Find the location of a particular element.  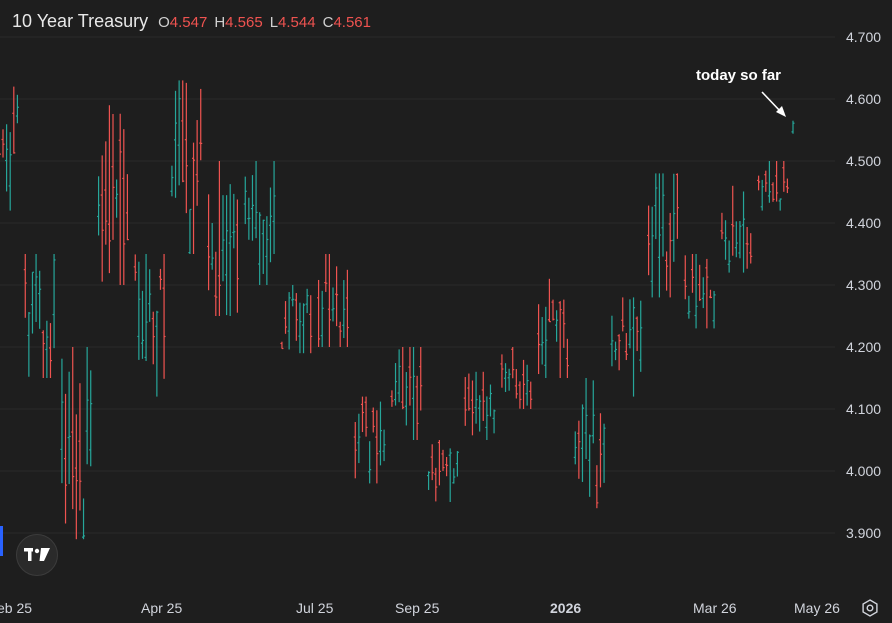

tradingview-logo-icon is located at coordinates (37, 555).